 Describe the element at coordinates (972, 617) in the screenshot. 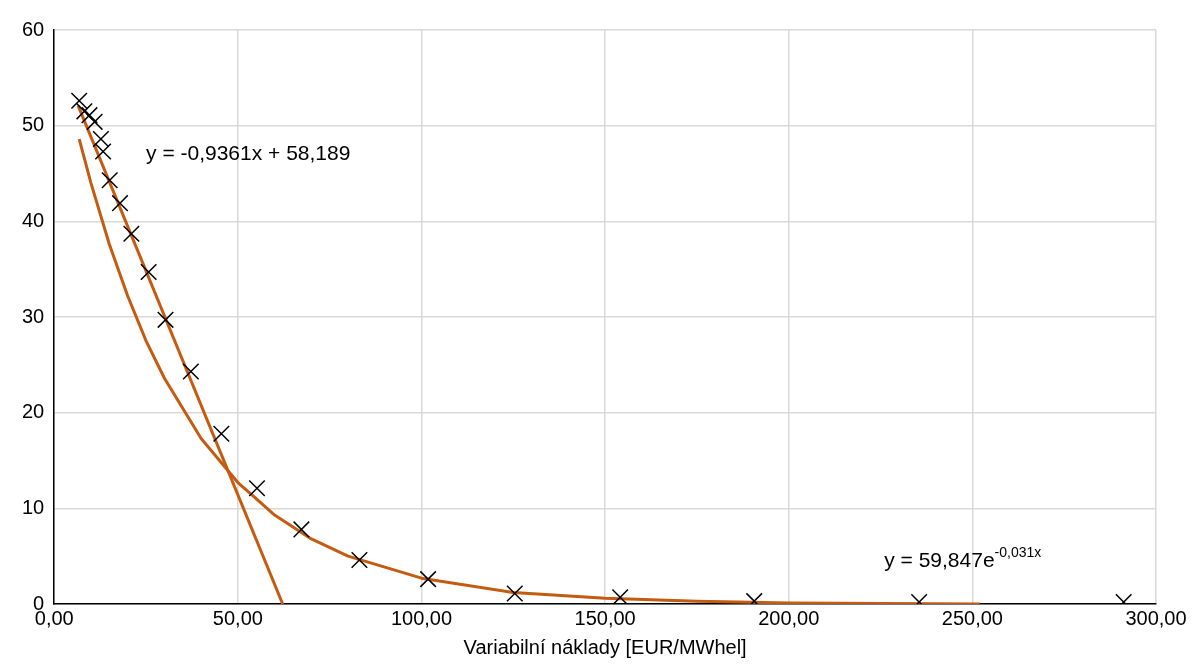

I see `x-tick-label: 250,00` at that location.